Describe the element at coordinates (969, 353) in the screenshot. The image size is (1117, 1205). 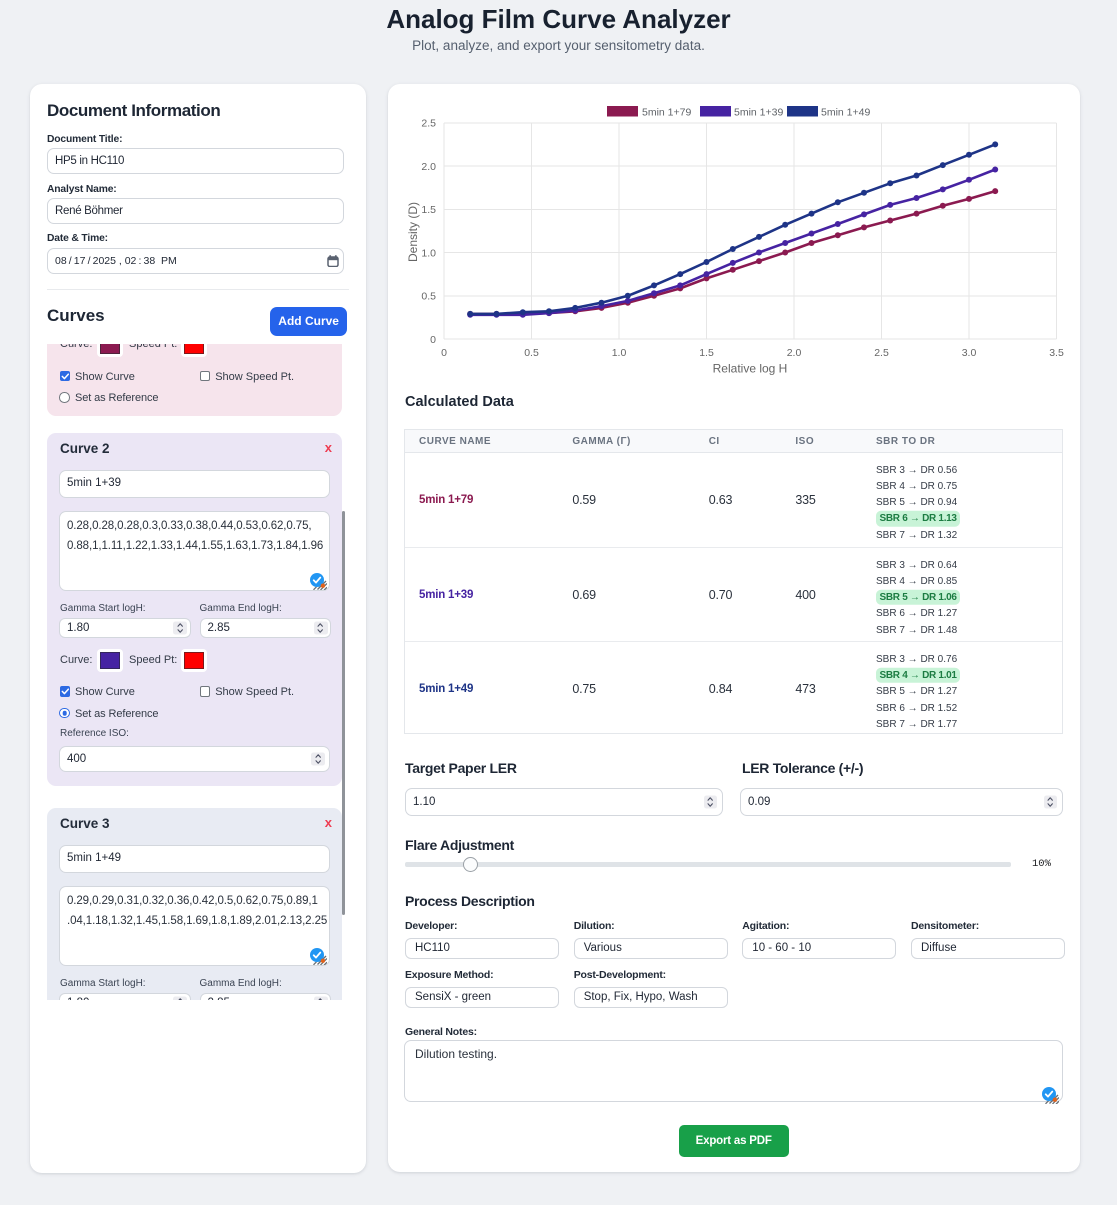
I see `svg-text: 3.0` at that location.